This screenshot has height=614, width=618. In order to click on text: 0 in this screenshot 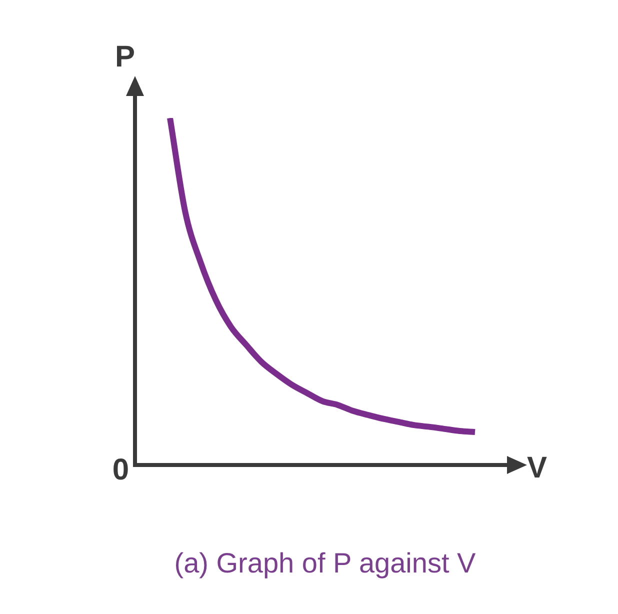, I will do `click(120, 469)`.